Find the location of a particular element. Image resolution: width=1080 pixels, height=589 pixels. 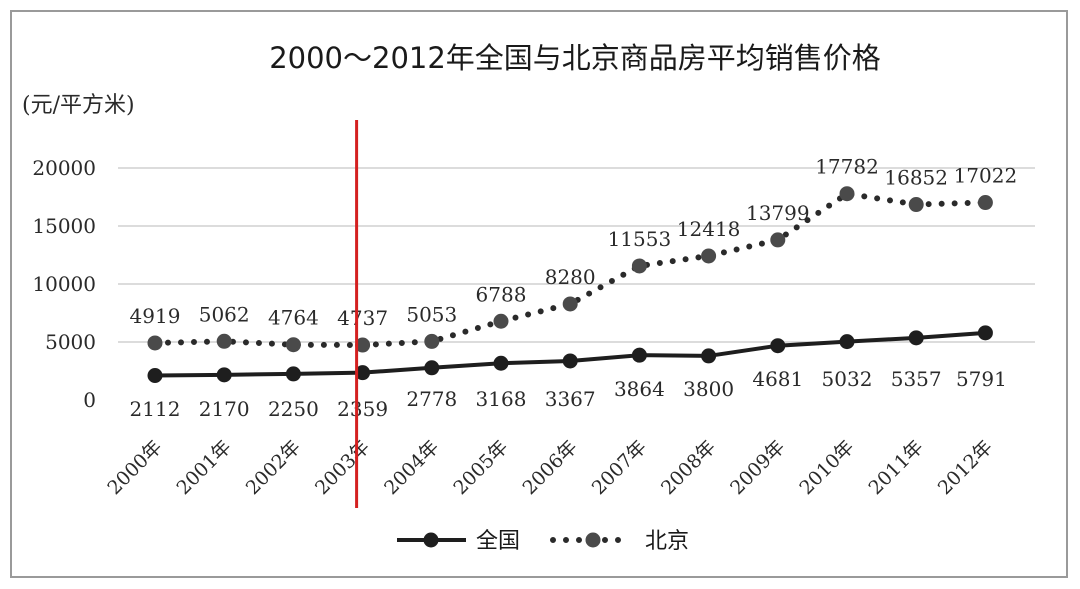

legend-label-beijing: 北京 is located at coordinates (667, 541).